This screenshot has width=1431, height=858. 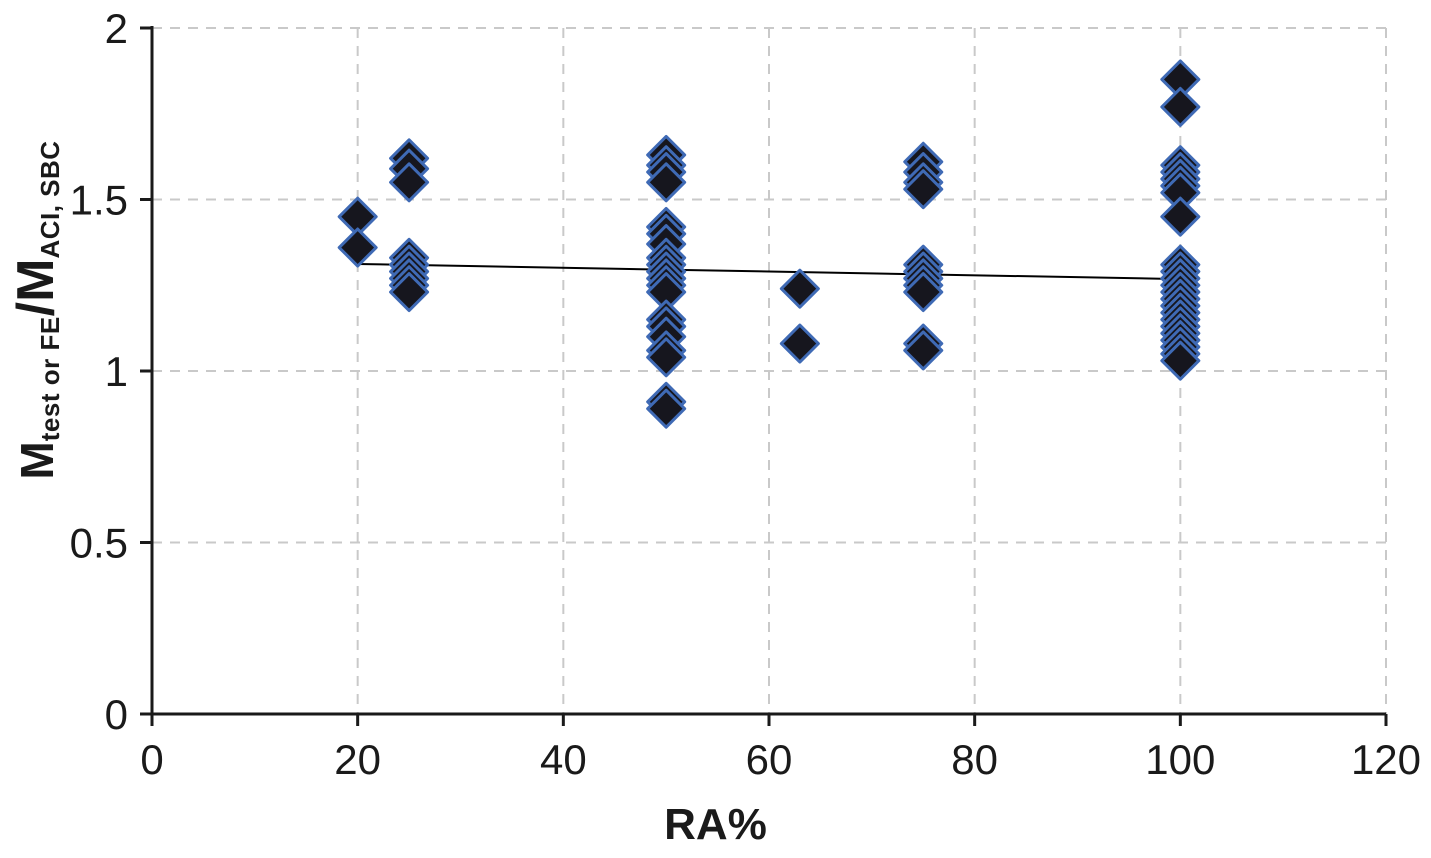 I want to click on y-tick-label: 1, so click(x=116, y=371).